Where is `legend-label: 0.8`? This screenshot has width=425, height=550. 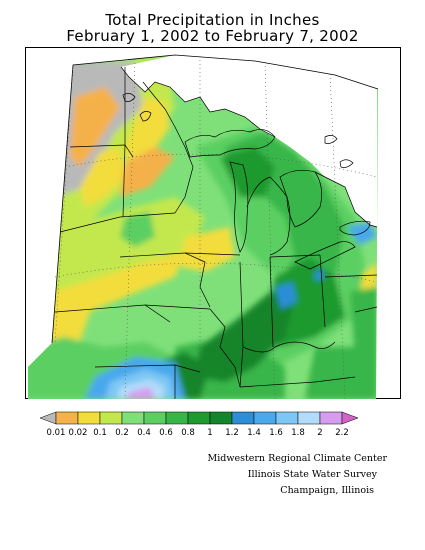 legend-label: 0.8 is located at coordinates (188, 433).